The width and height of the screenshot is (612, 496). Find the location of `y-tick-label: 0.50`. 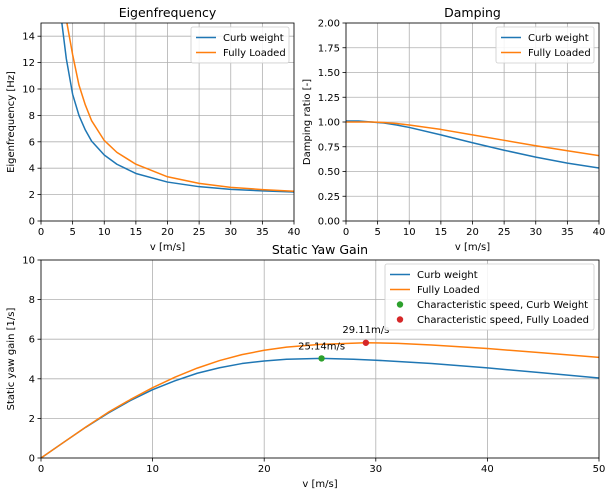

y-tick-label: 0.50 is located at coordinates (329, 172).